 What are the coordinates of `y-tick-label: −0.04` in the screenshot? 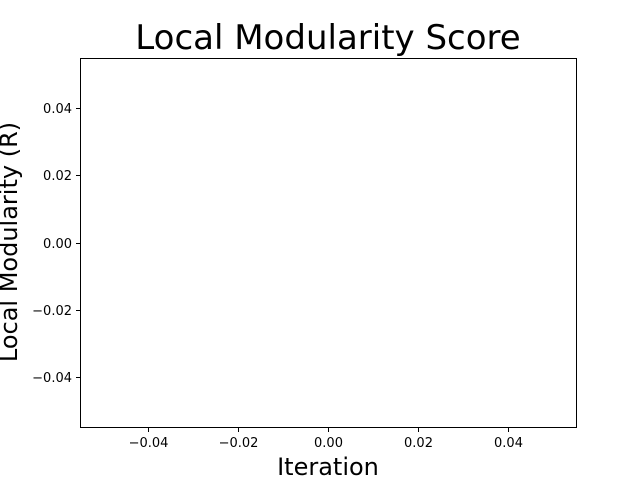 It's located at (52, 378).